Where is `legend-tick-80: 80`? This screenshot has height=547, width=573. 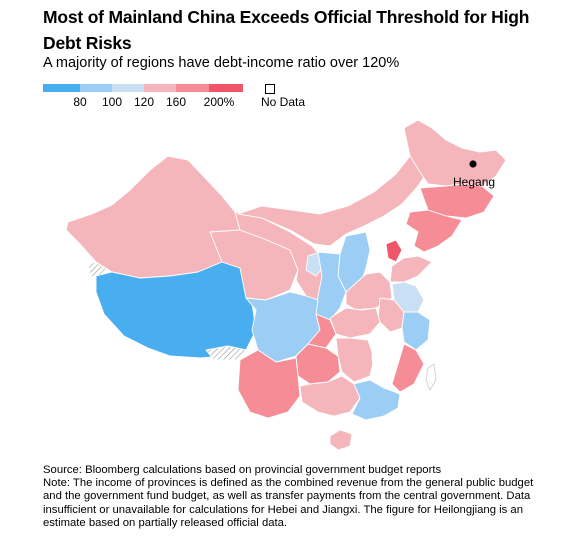
legend-tick-80: 80 is located at coordinates (80, 102).